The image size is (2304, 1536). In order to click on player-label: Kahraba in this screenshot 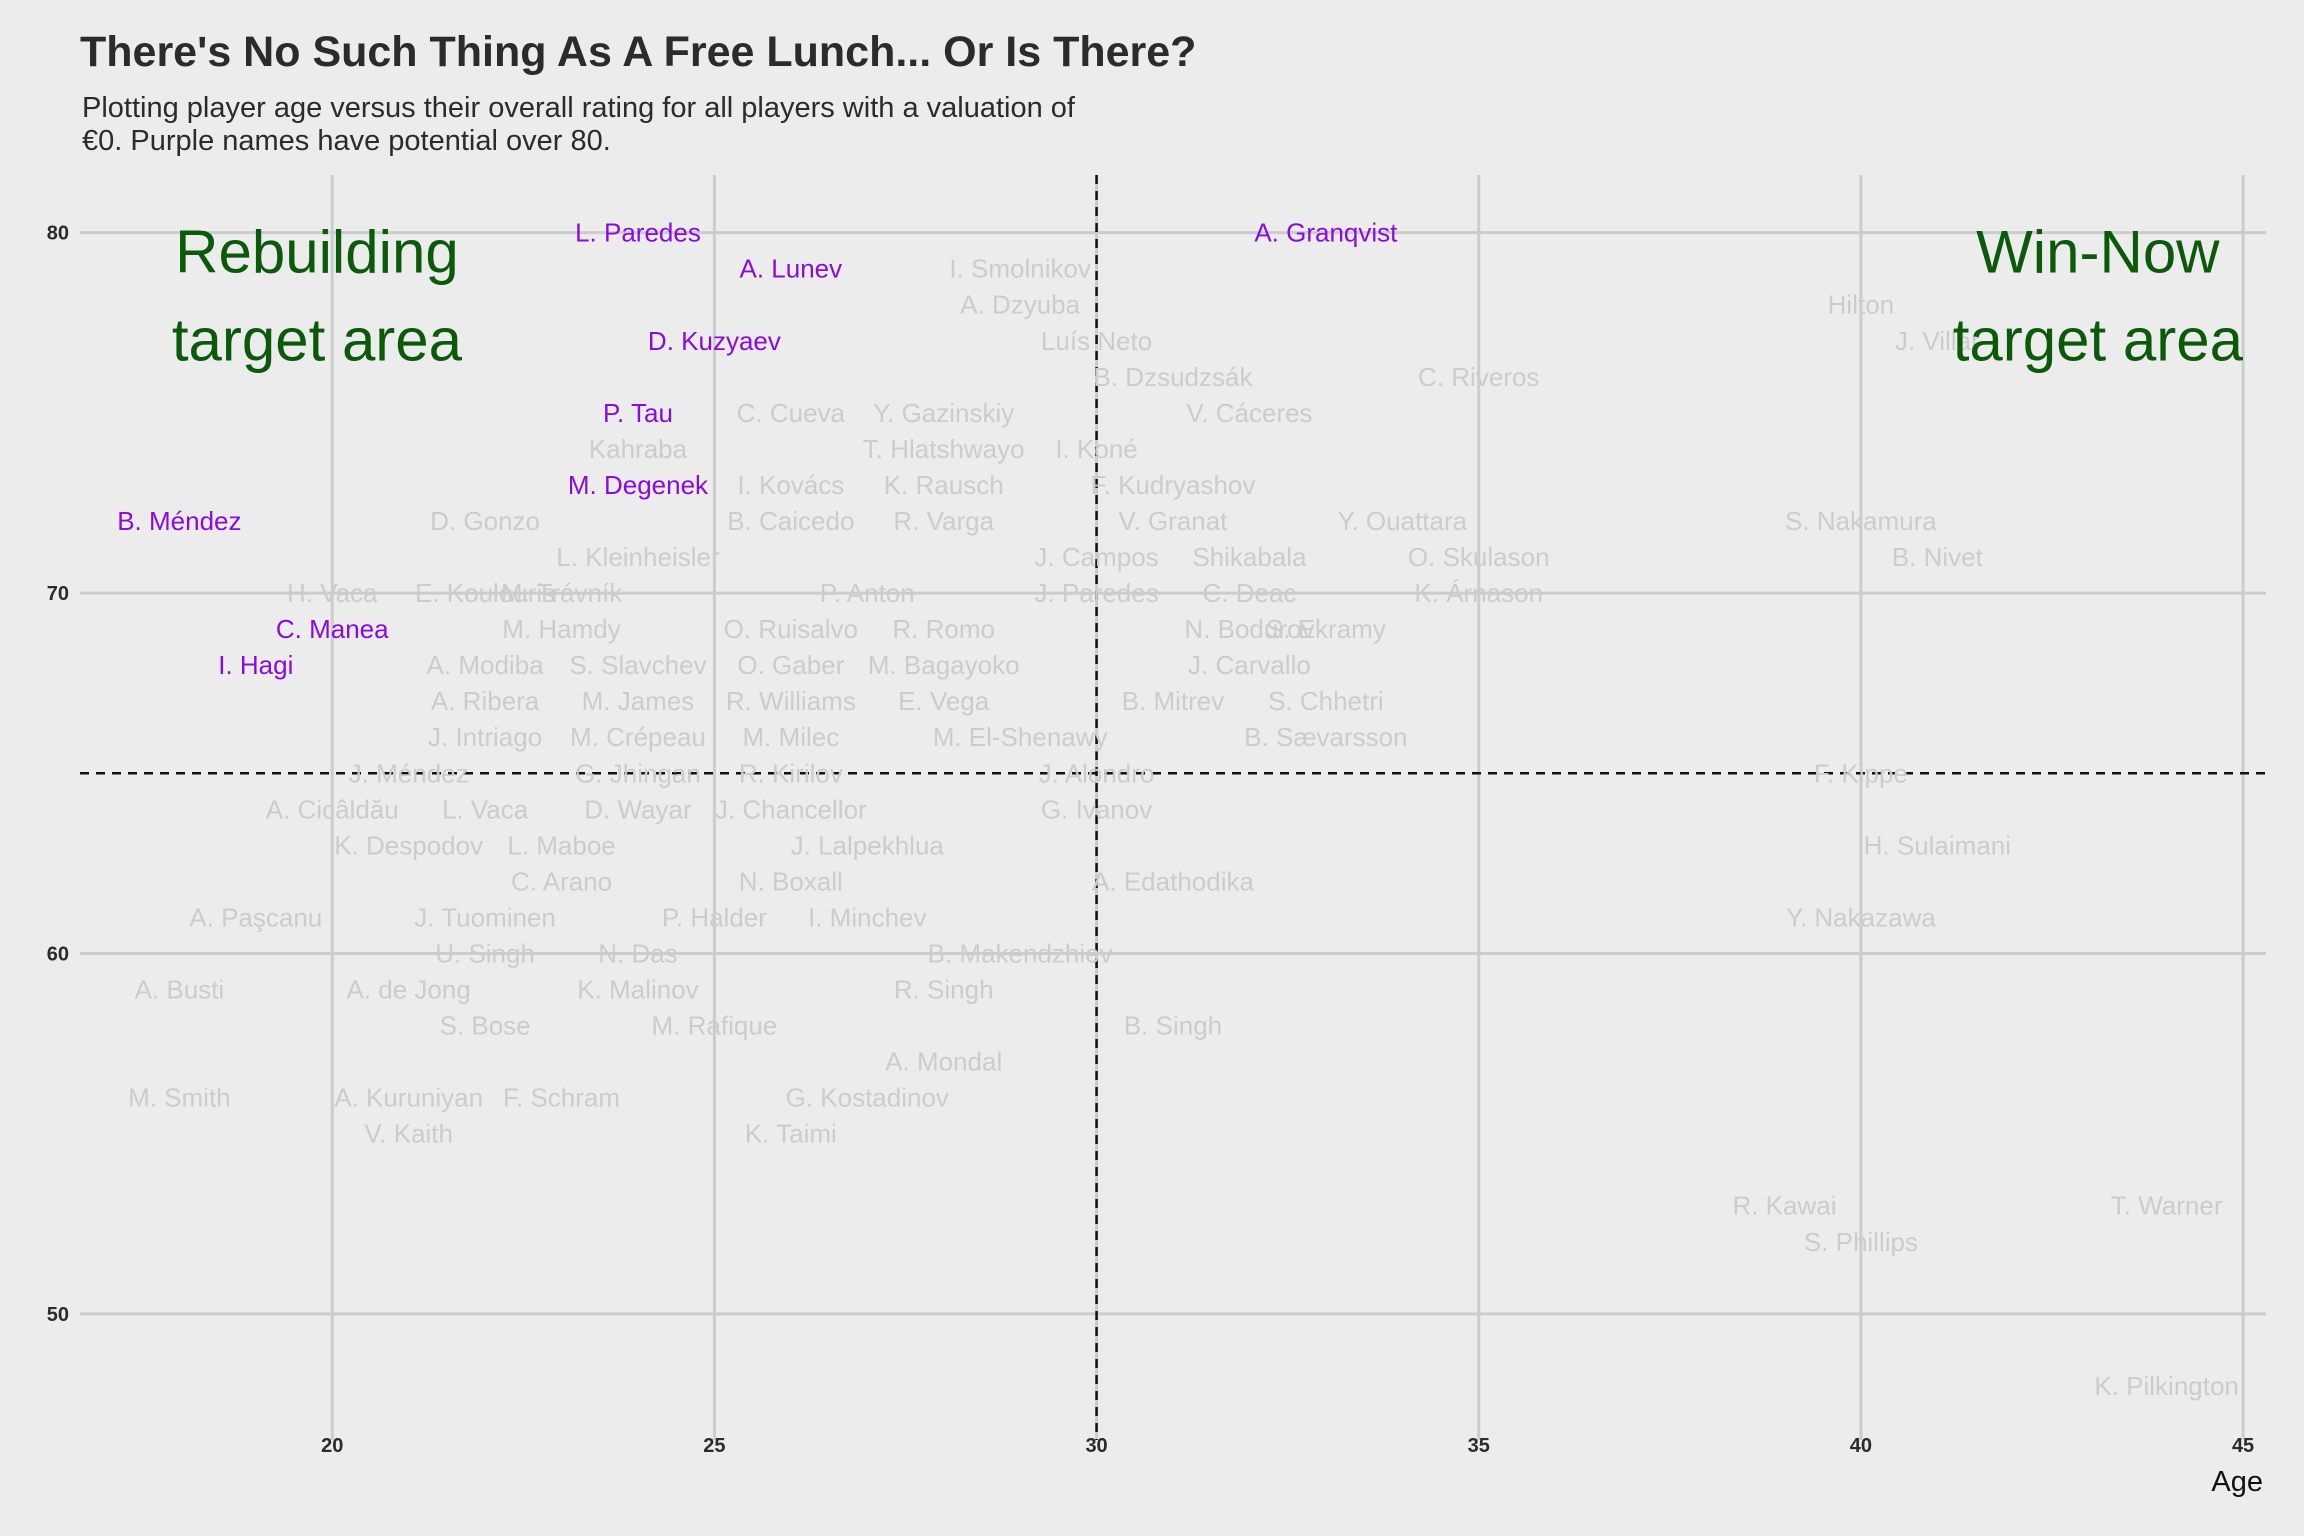, I will do `click(638, 449)`.